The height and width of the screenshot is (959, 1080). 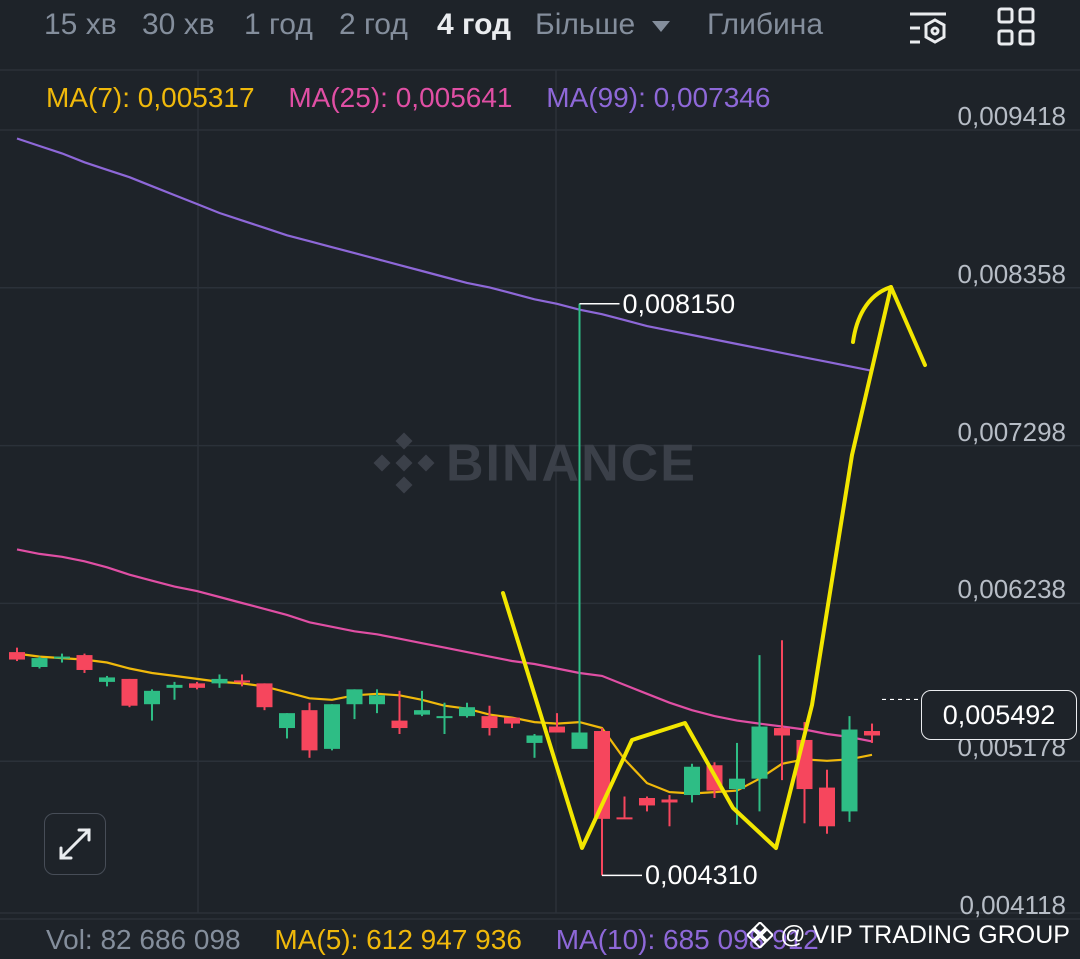 I want to click on y-tick-label: 0,004118, so click(x=1012, y=905).